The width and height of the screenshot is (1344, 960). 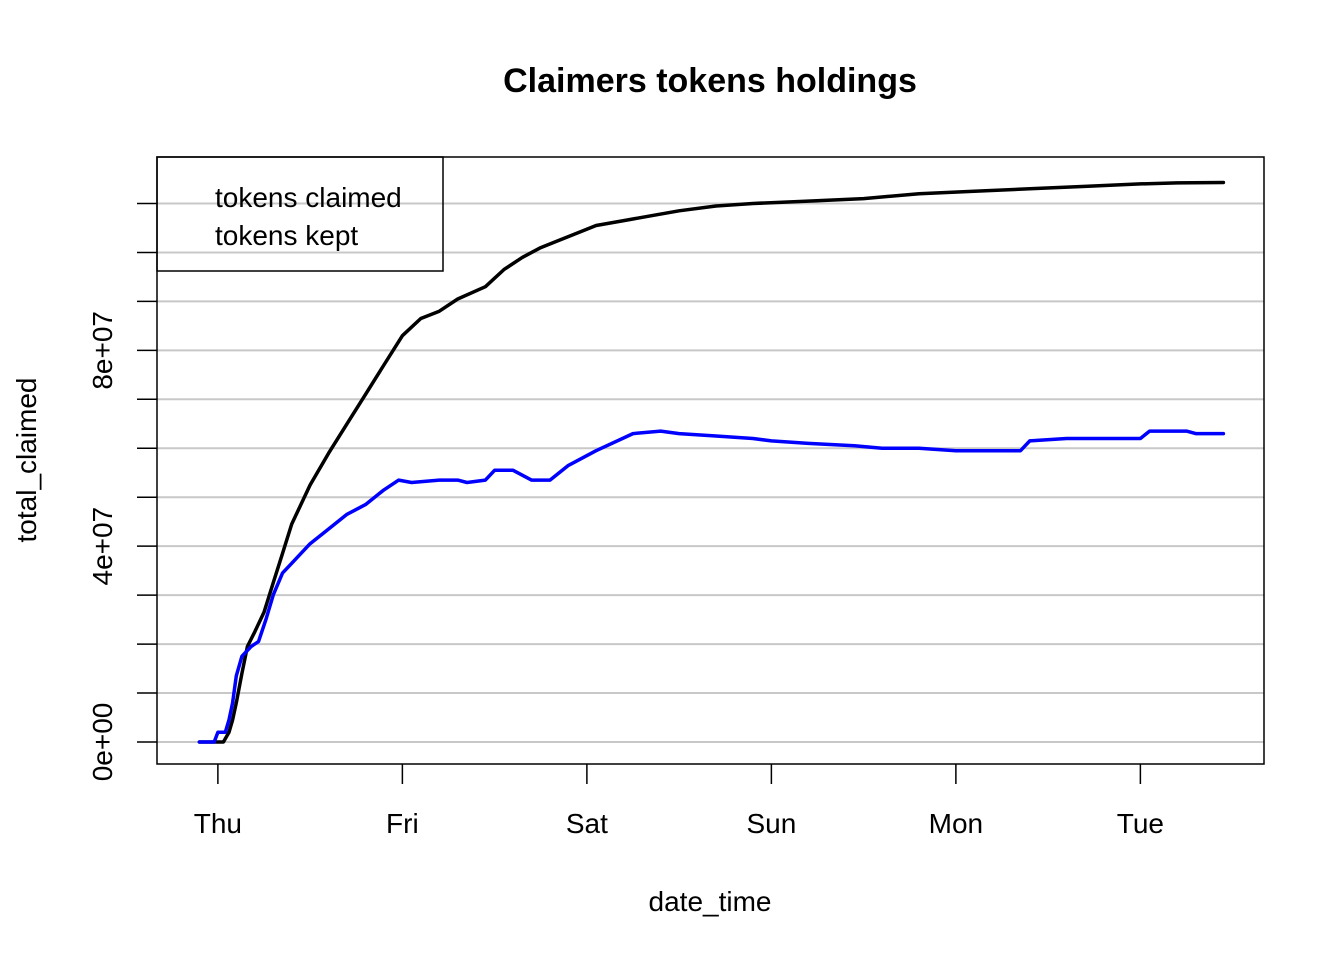 What do you see at coordinates (122, 492) in the screenshot?
I see `y-axis-ticks: 0e+00 4e+07 8e+07` at bounding box center [122, 492].